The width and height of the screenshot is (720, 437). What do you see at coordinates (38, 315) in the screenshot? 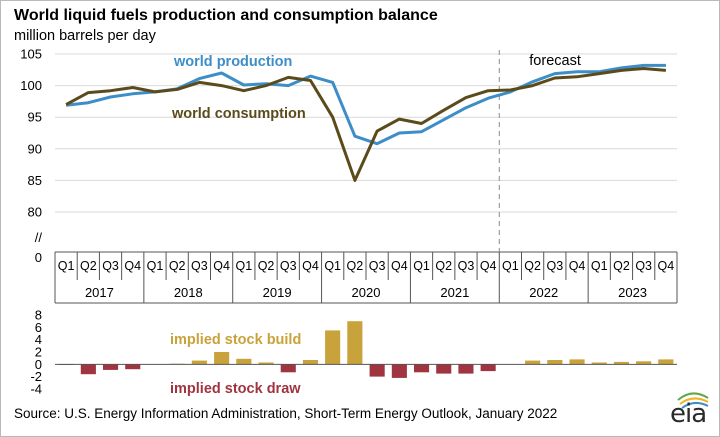
I see `bar-y-tick-label-8: 8` at bounding box center [38, 315].